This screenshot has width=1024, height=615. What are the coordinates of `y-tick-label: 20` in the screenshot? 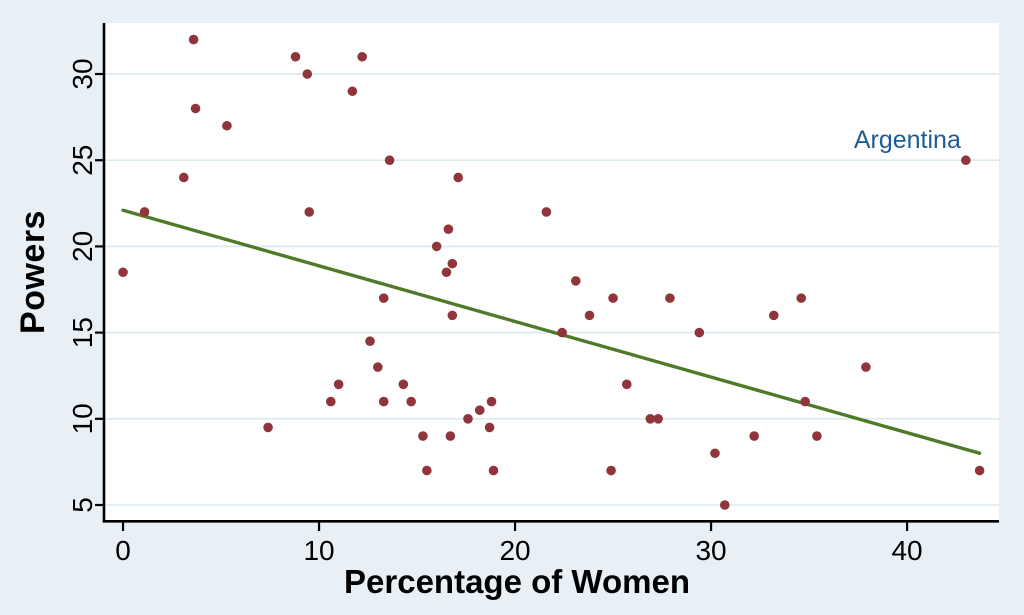 It's located at (82, 246).